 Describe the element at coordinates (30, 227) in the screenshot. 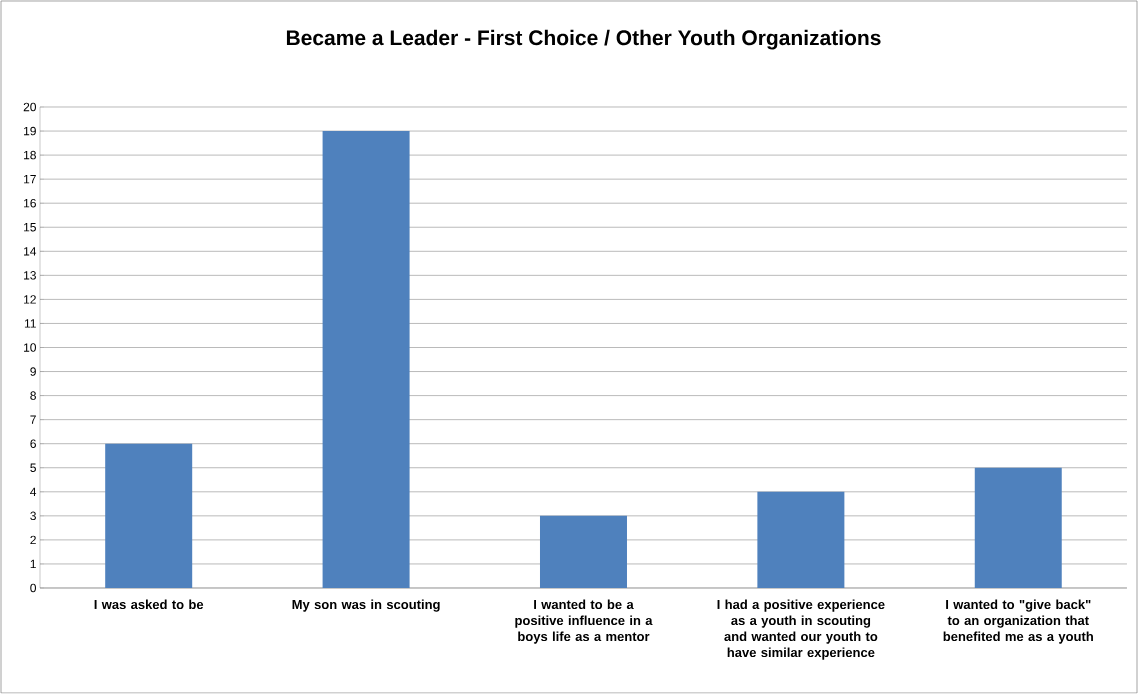

I see `y-tick-label: 15` at that location.